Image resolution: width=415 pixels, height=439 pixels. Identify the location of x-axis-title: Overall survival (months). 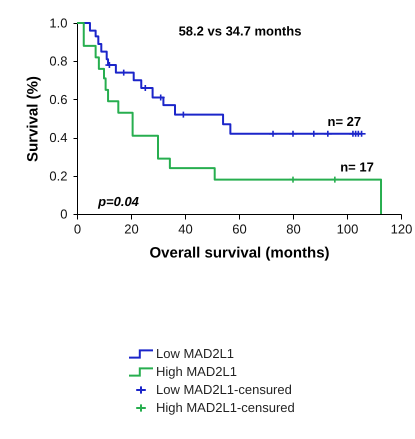
(239, 253).